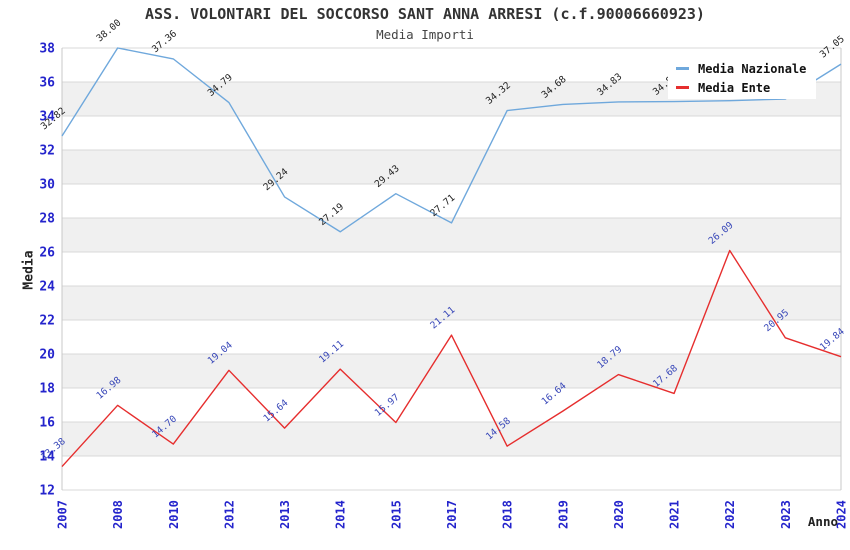 The width and height of the screenshot is (850, 550). I want to click on x-tick-label: 2008, so click(118, 514).